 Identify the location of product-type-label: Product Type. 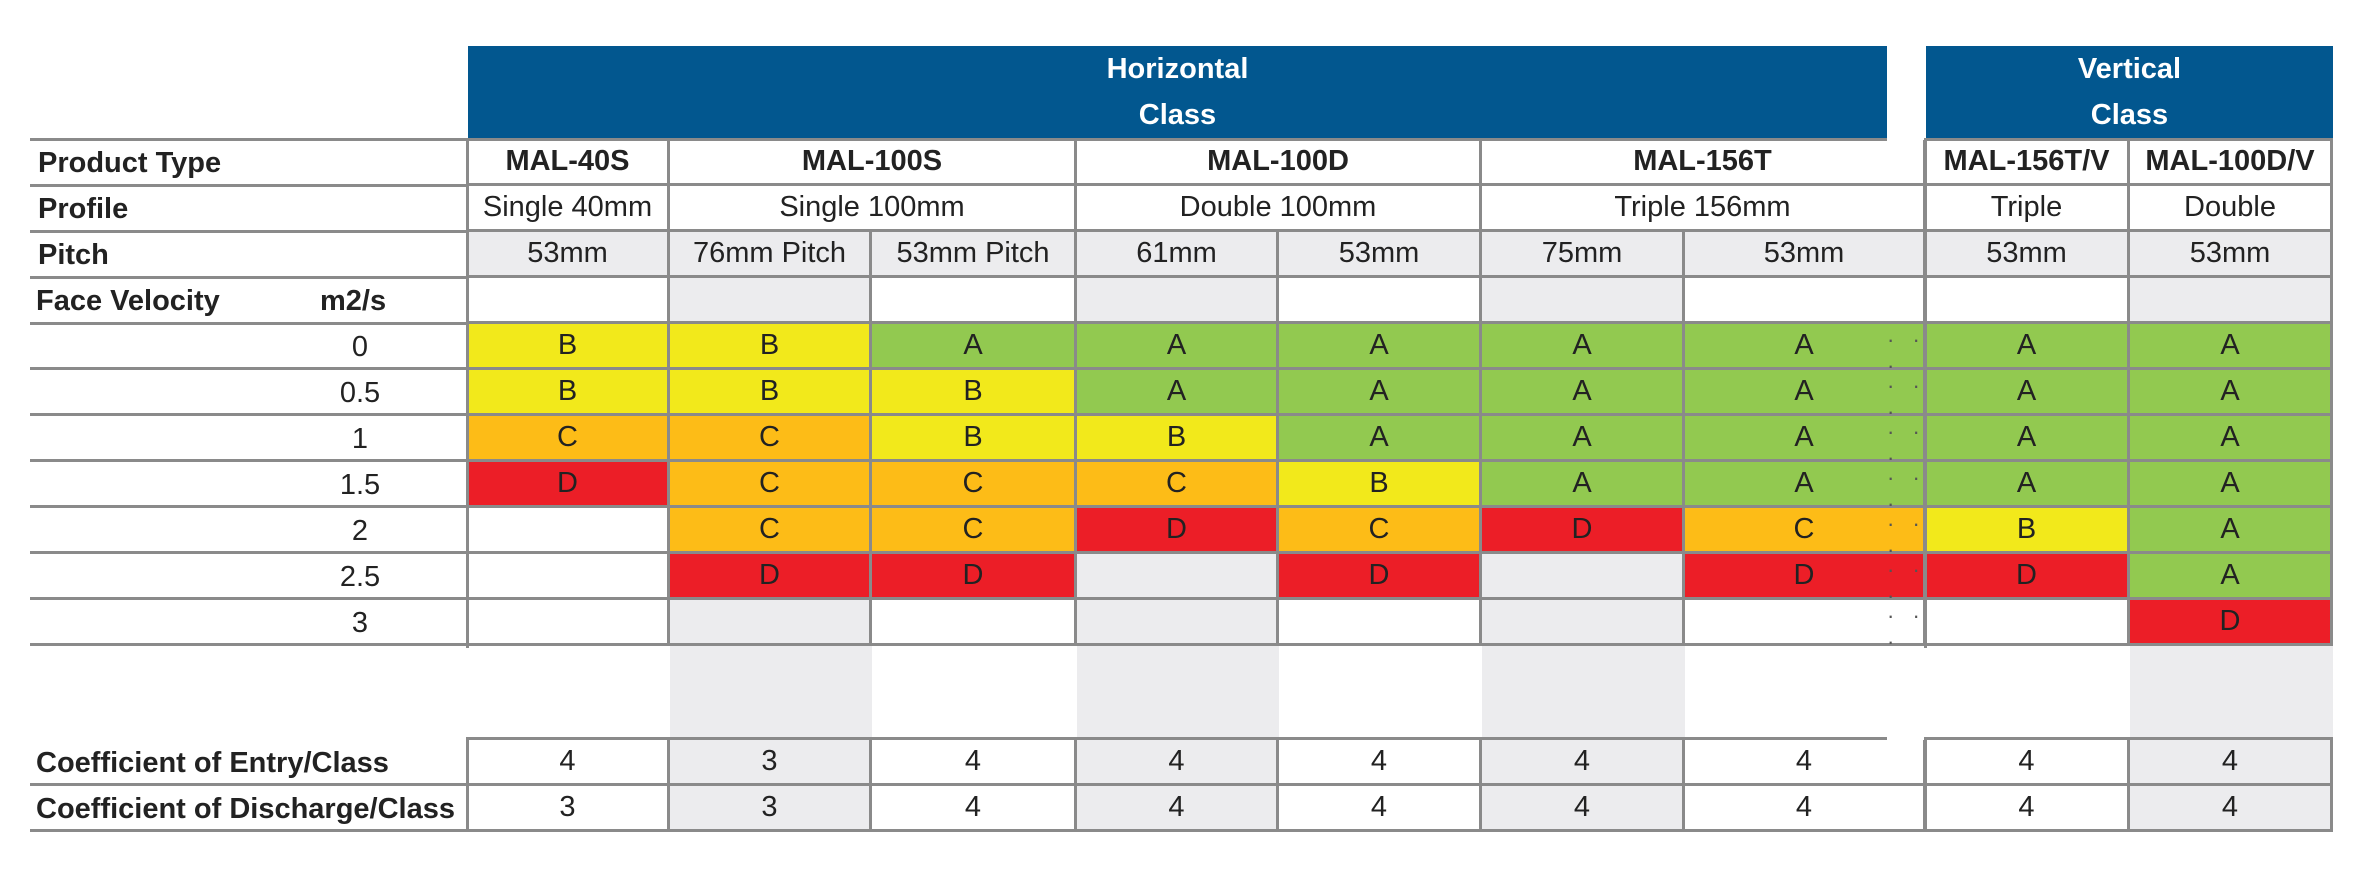
(130, 162).